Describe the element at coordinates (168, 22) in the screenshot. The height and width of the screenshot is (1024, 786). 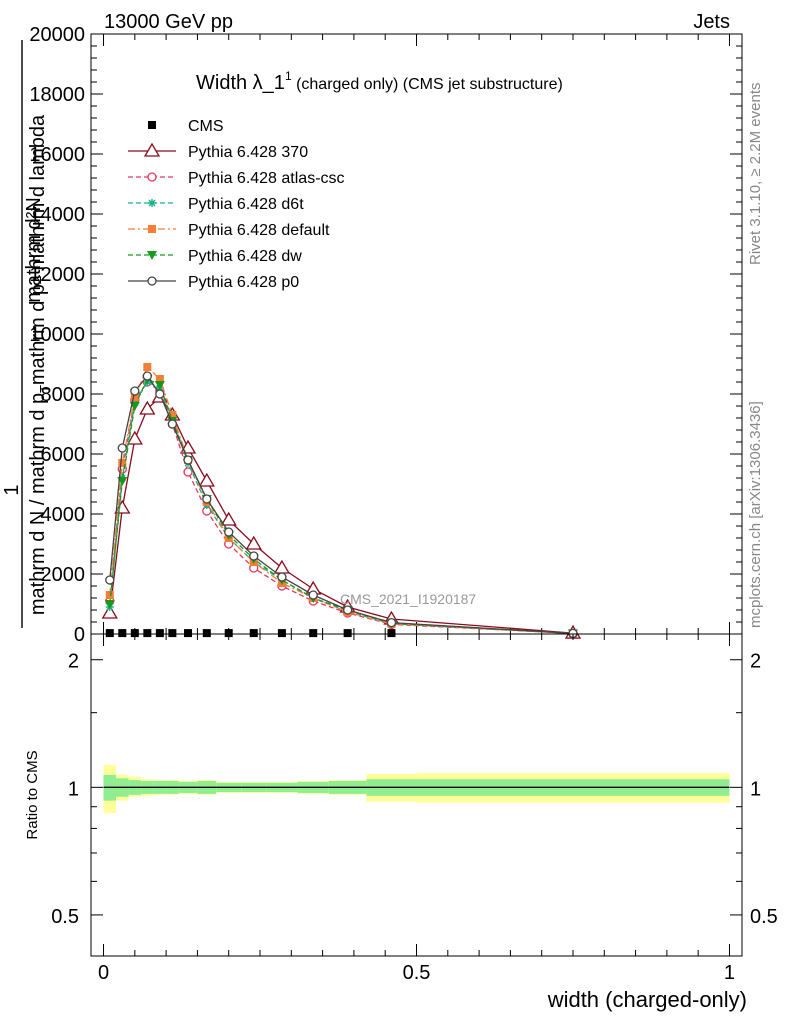
I see `header-left: 13000 GeV pp` at that location.